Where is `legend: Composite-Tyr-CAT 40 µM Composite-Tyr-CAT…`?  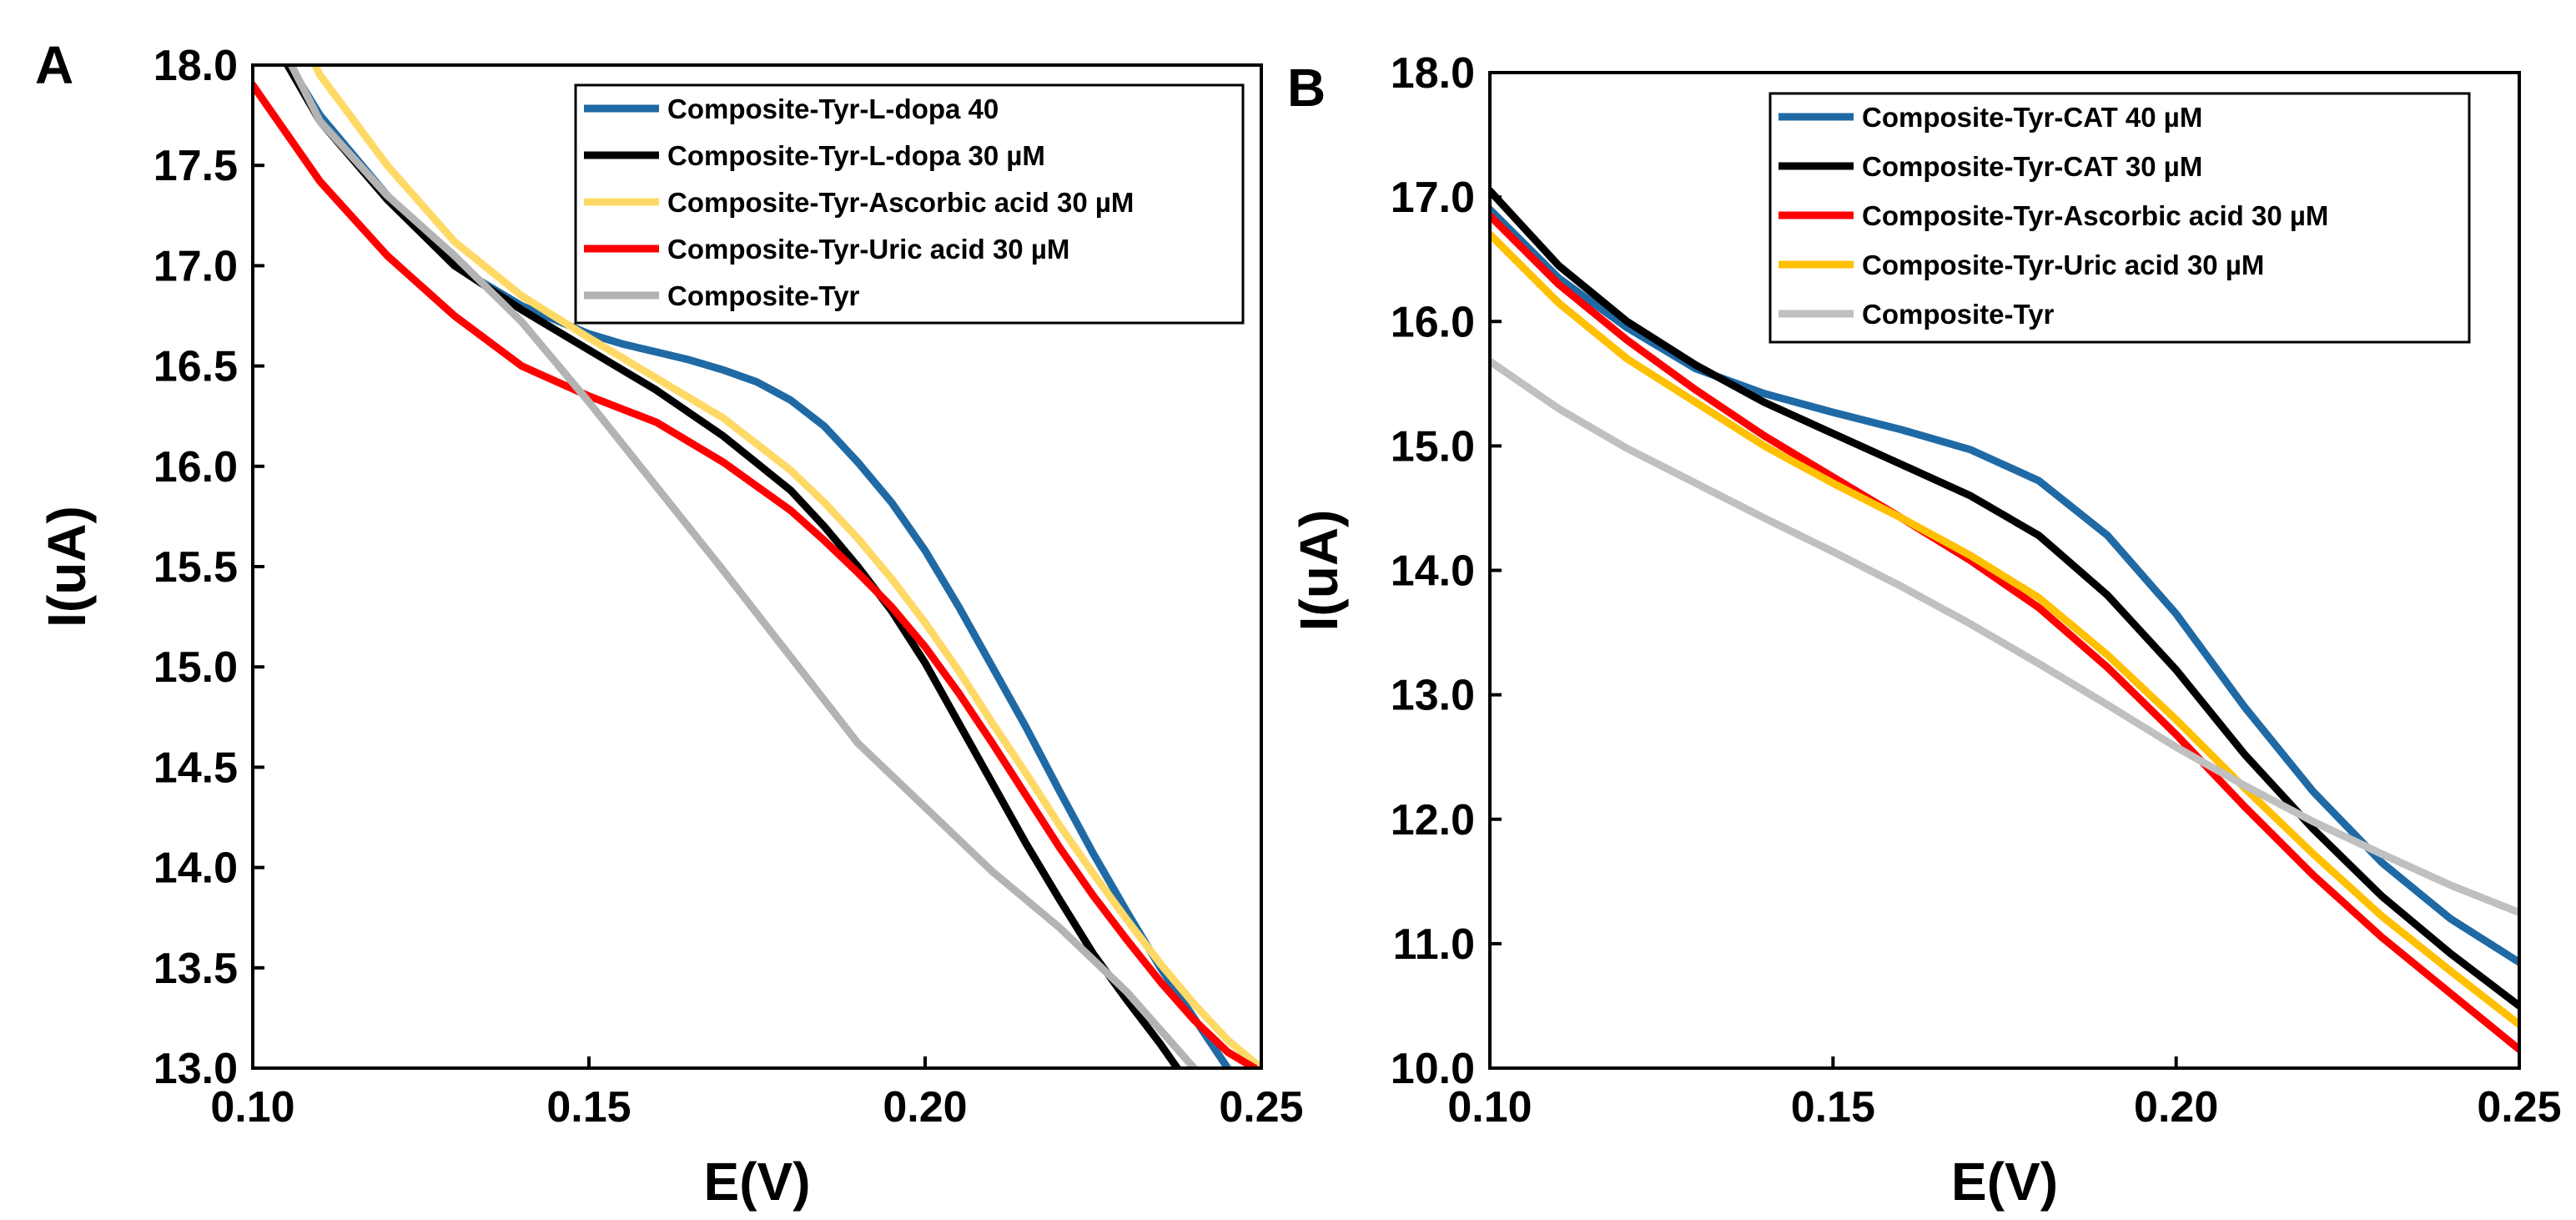 legend: Composite-Tyr-CAT 40 µM Composite-Tyr-CAT… is located at coordinates (2119, 218).